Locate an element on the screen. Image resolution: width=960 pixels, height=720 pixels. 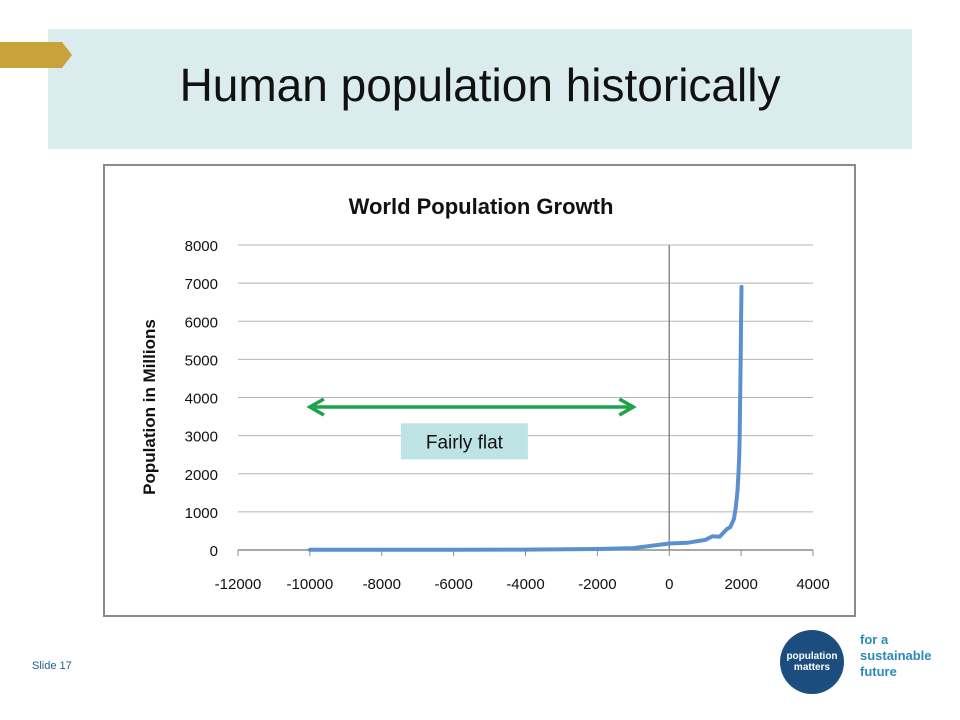
x-tick-label: -4000 is located at coordinates (525, 584).